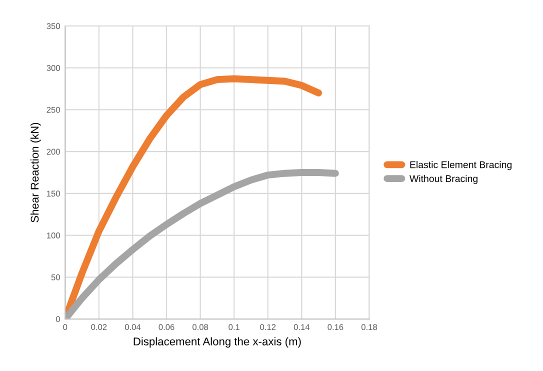 This screenshot has height=371, width=543. I want to click on x-tick-label: 0, so click(65, 327).